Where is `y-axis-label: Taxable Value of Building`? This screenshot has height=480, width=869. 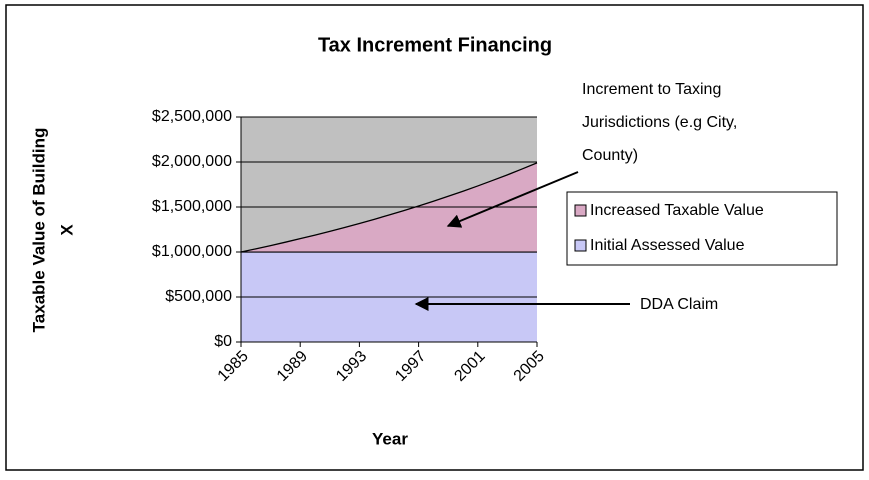
y-axis-label: Taxable Value of Building is located at coordinates (38, 230).